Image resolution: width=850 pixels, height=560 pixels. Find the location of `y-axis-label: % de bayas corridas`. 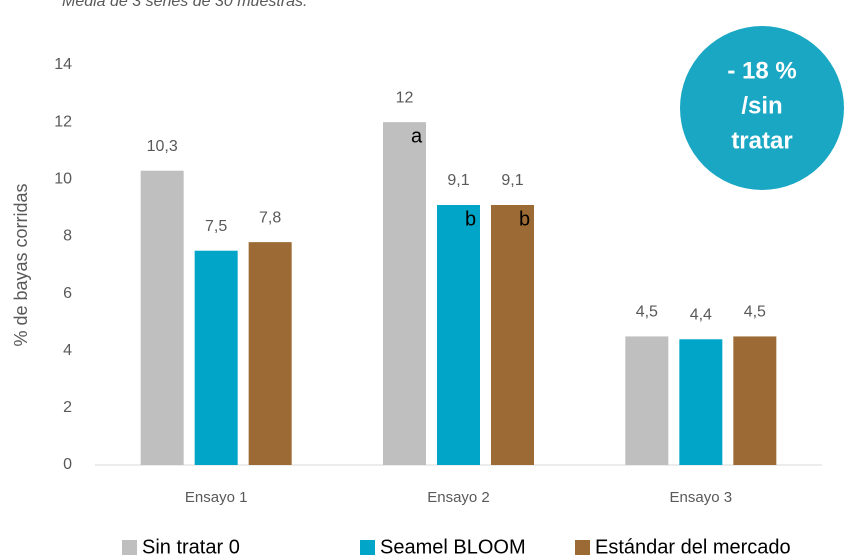

y-axis-label: % de bayas corridas is located at coordinates (21, 264).